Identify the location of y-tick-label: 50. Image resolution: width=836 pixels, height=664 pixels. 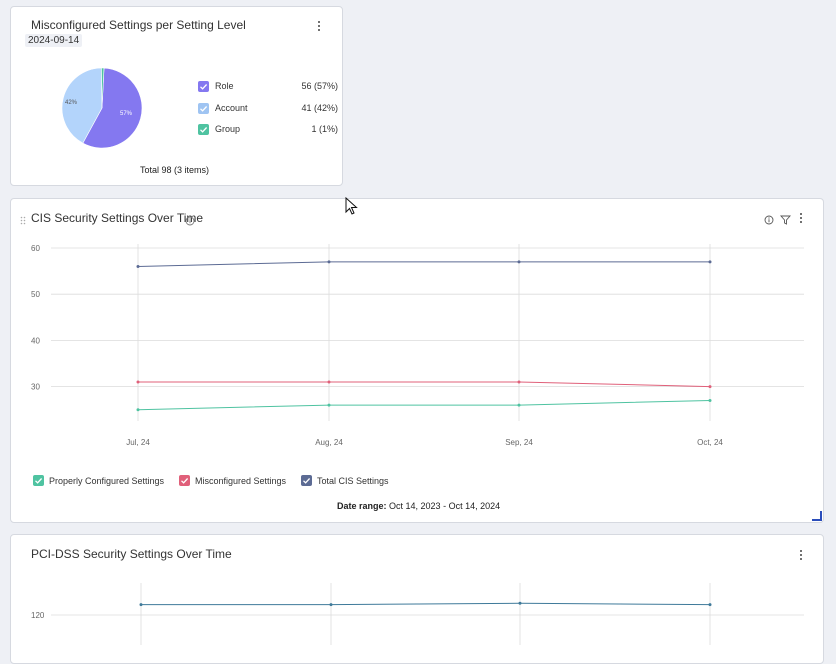
(35, 294).